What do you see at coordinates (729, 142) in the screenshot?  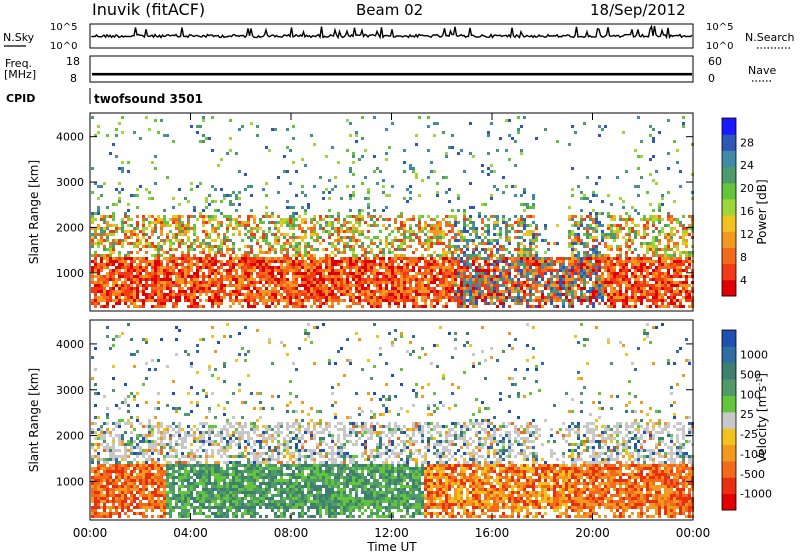 I see `colorbar-segment` at bounding box center [729, 142].